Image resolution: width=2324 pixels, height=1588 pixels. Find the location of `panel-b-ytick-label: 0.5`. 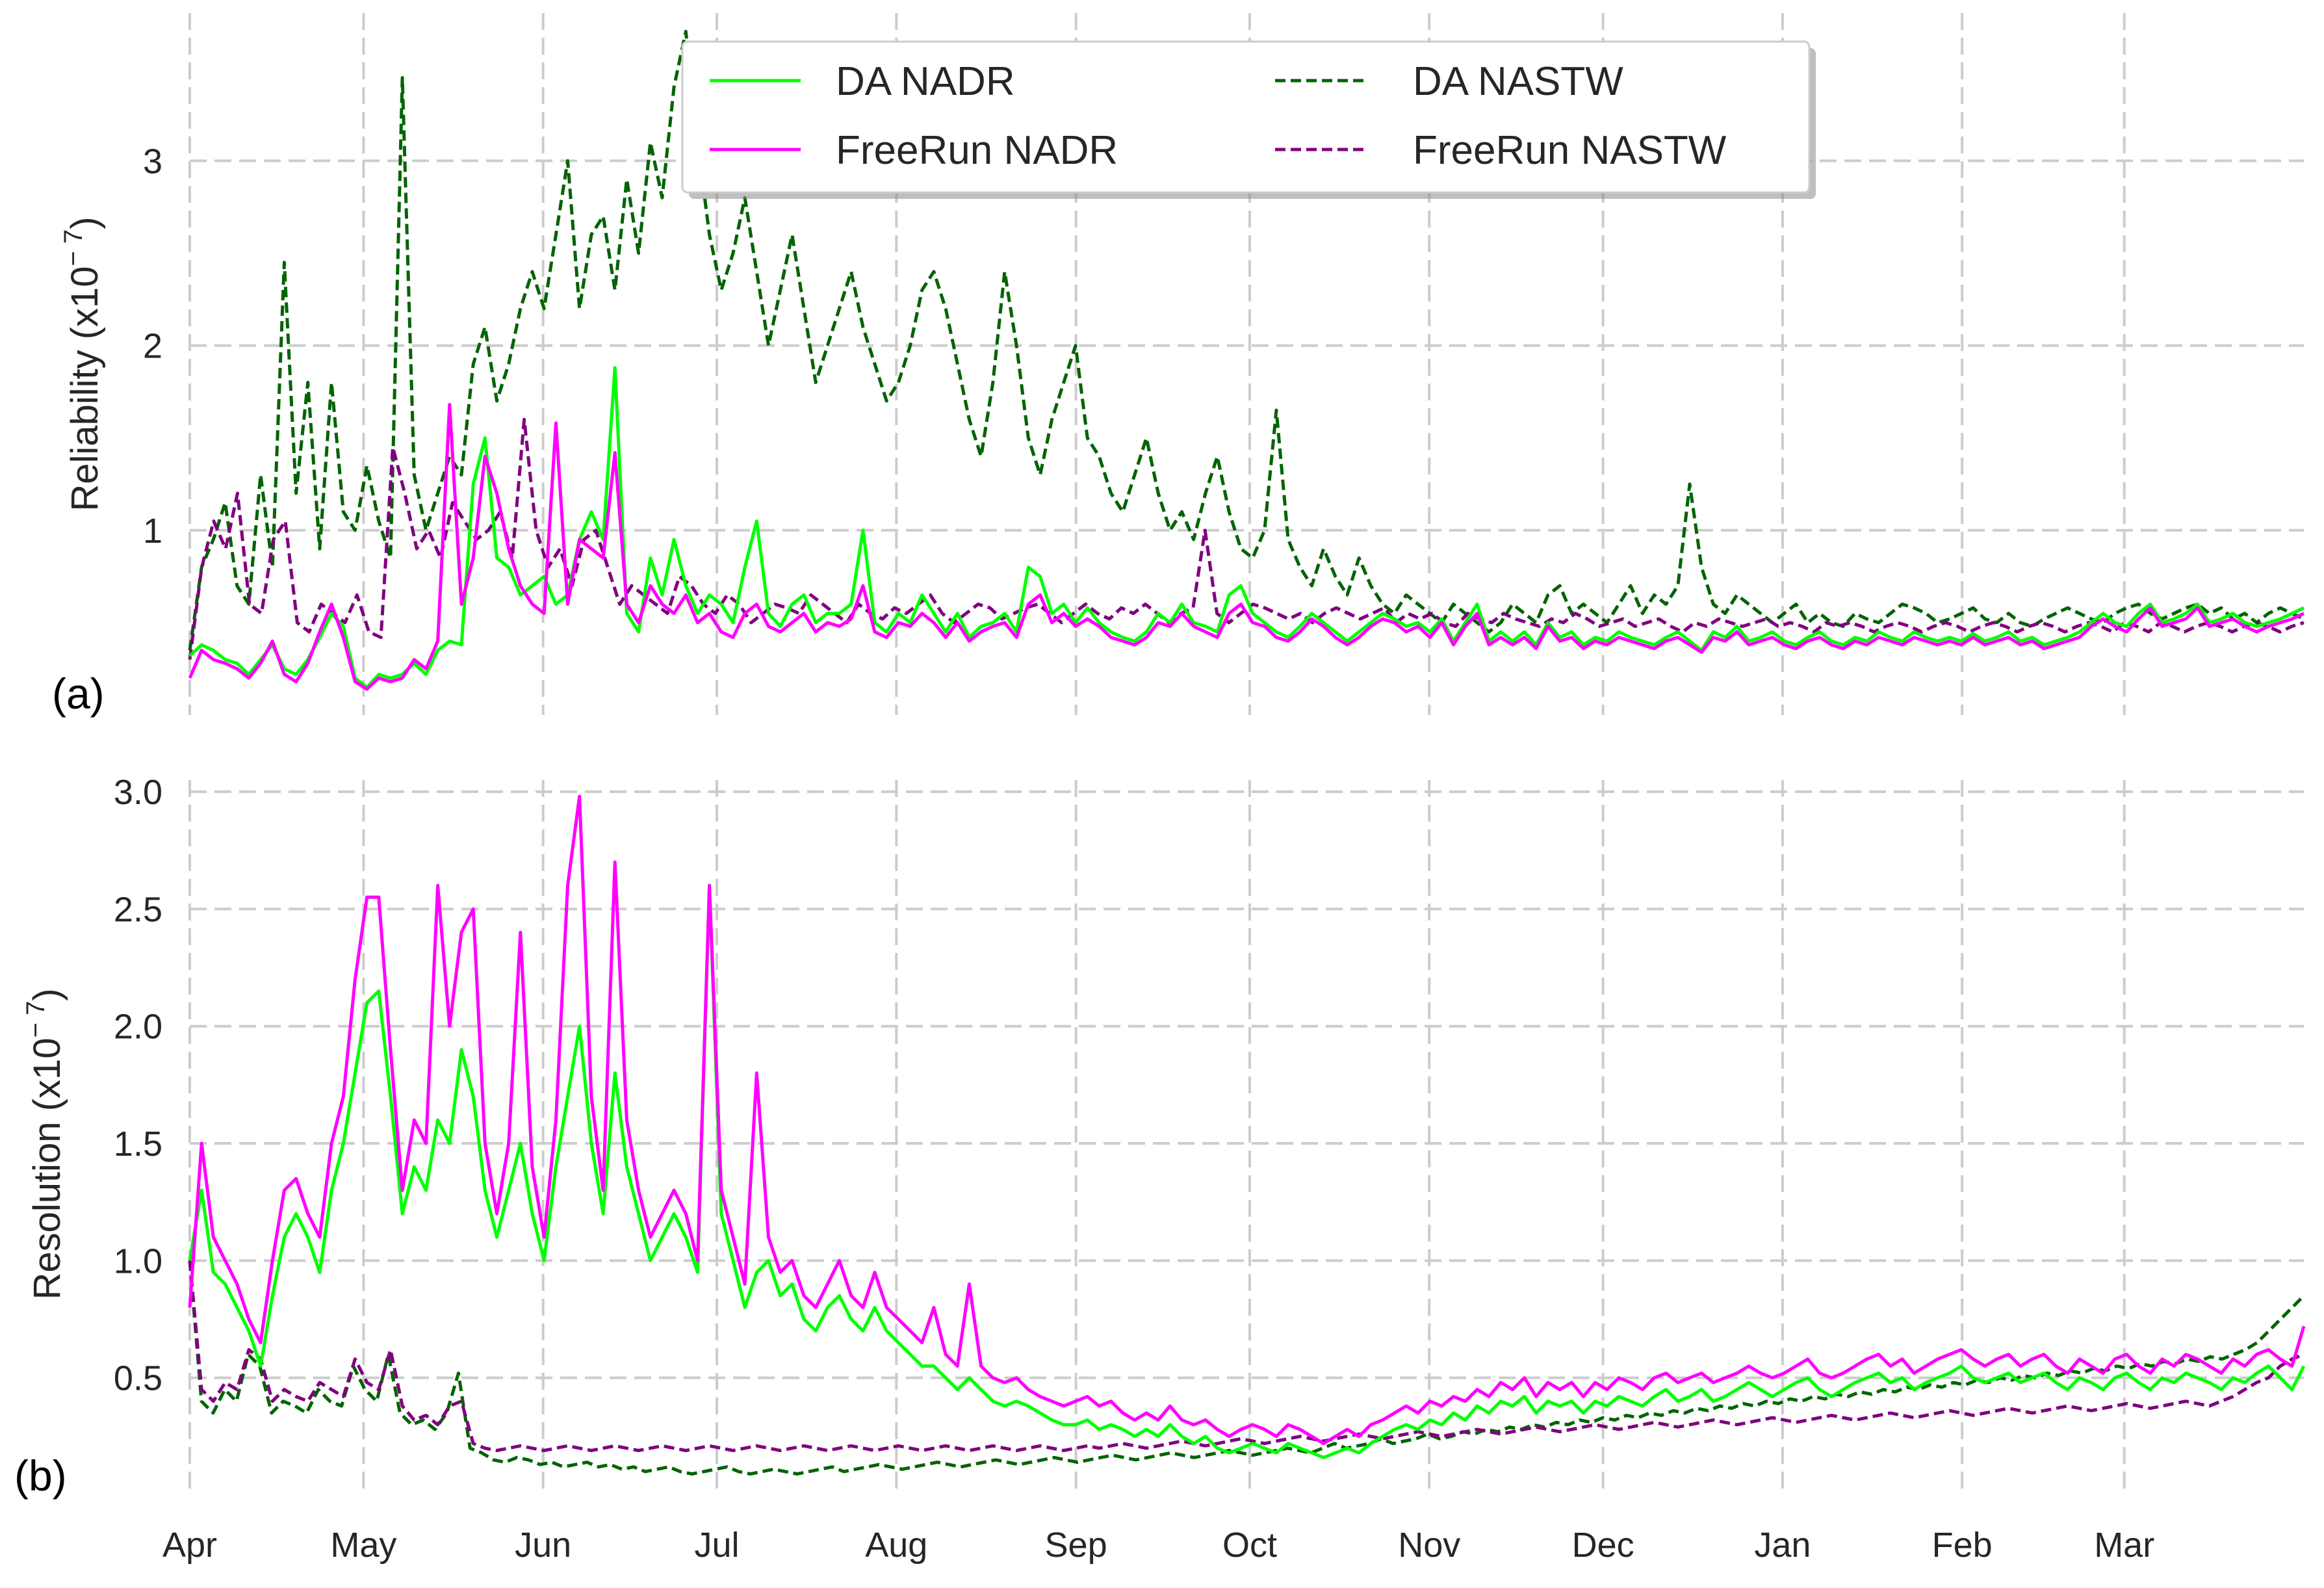

panel-b-ytick-label: 0.5 is located at coordinates (138, 1379).